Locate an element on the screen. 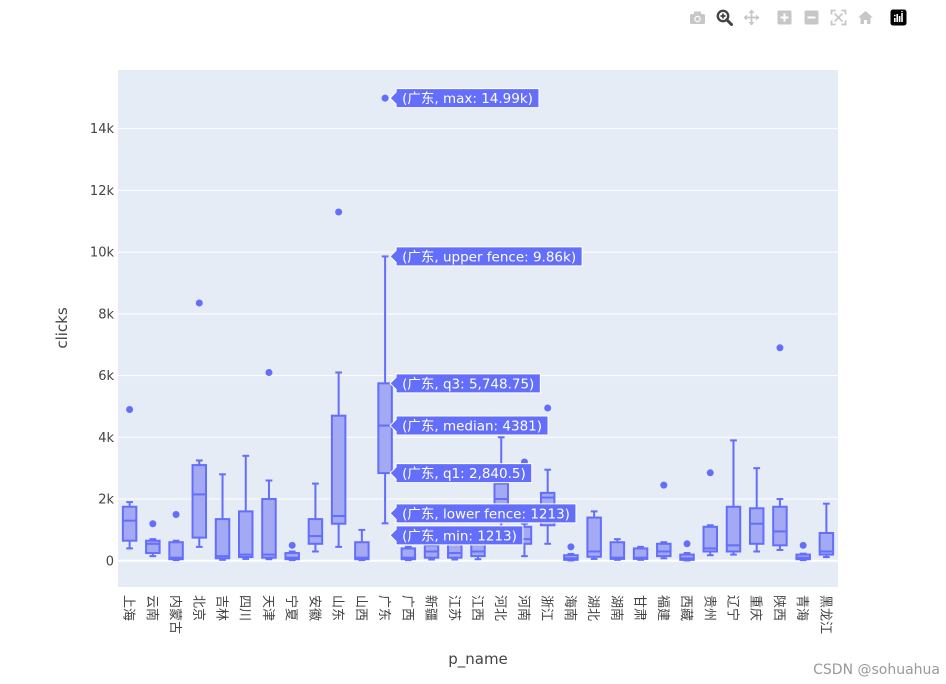 The image size is (946, 684). hover-label: (广东, max: 14.99k) is located at coordinates (464, 98).